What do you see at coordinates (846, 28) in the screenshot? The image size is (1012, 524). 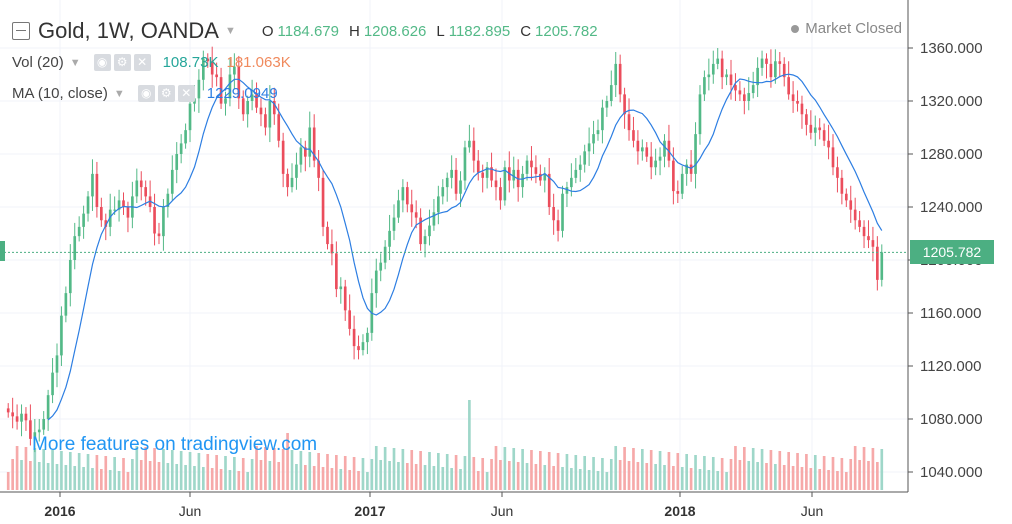 I see `market-status: Market Closed` at bounding box center [846, 28].